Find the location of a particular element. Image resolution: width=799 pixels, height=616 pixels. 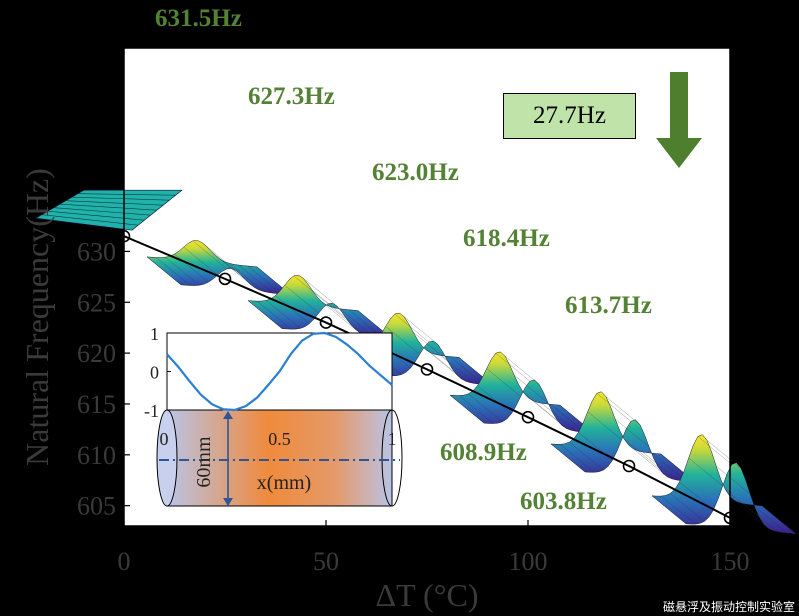

inset-x-tick-label: 0.5 is located at coordinates (279, 439).